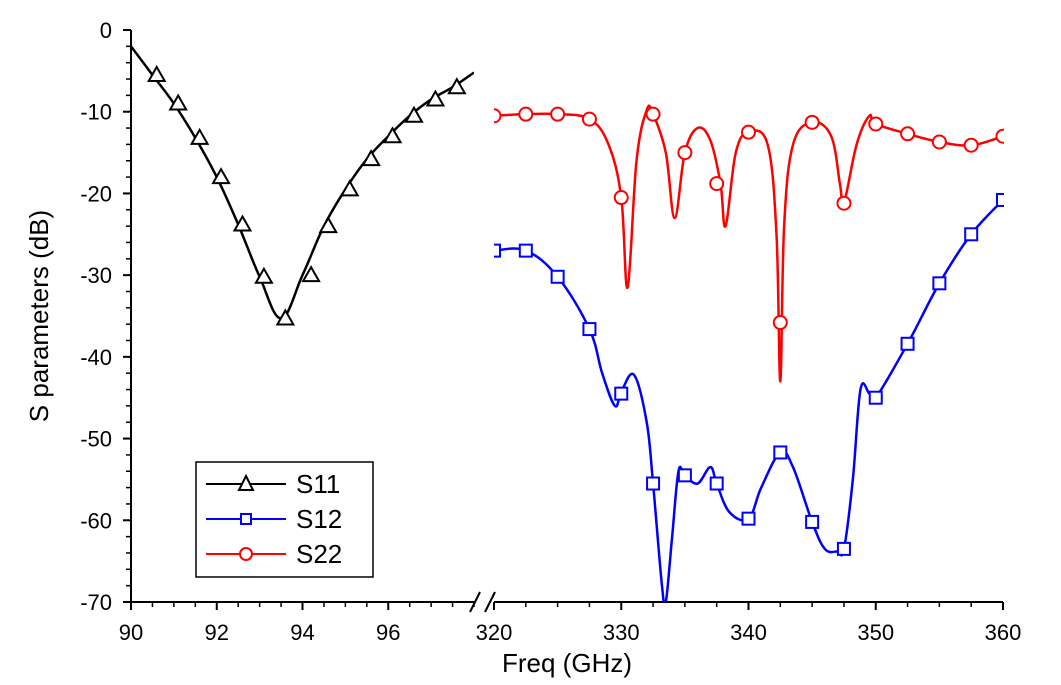 This screenshot has width=1061, height=685. What do you see at coordinates (131, 632) in the screenshot?
I see `x-tick-label: 90` at bounding box center [131, 632].